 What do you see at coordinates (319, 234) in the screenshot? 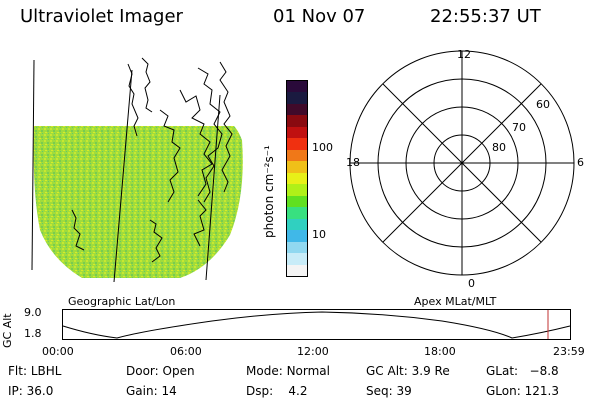
I see `colorbar-tick-10: 10` at bounding box center [319, 234].